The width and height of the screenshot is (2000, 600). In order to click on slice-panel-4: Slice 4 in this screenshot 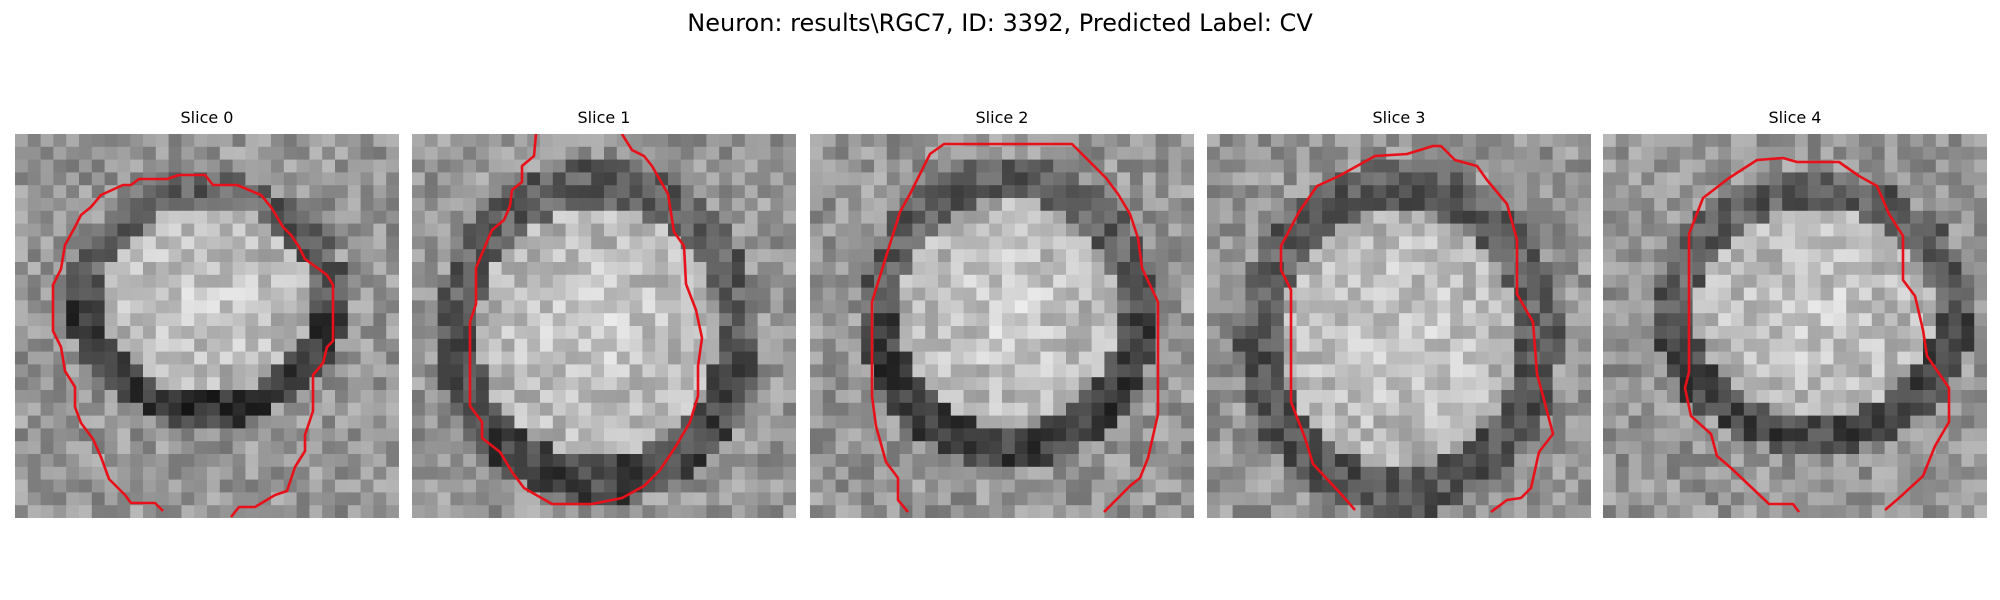, I will do `click(1795, 313)`.